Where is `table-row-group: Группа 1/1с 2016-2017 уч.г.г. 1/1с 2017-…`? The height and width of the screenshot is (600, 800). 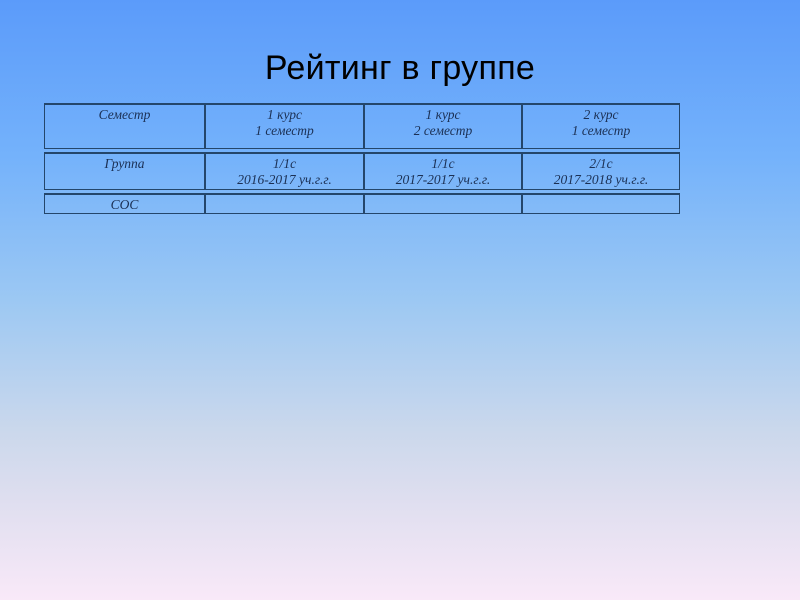 table-row-group: Группа 1/1с 2016-2017 уч.г.г. 1/1с 2017-… is located at coordinates (362, 171).